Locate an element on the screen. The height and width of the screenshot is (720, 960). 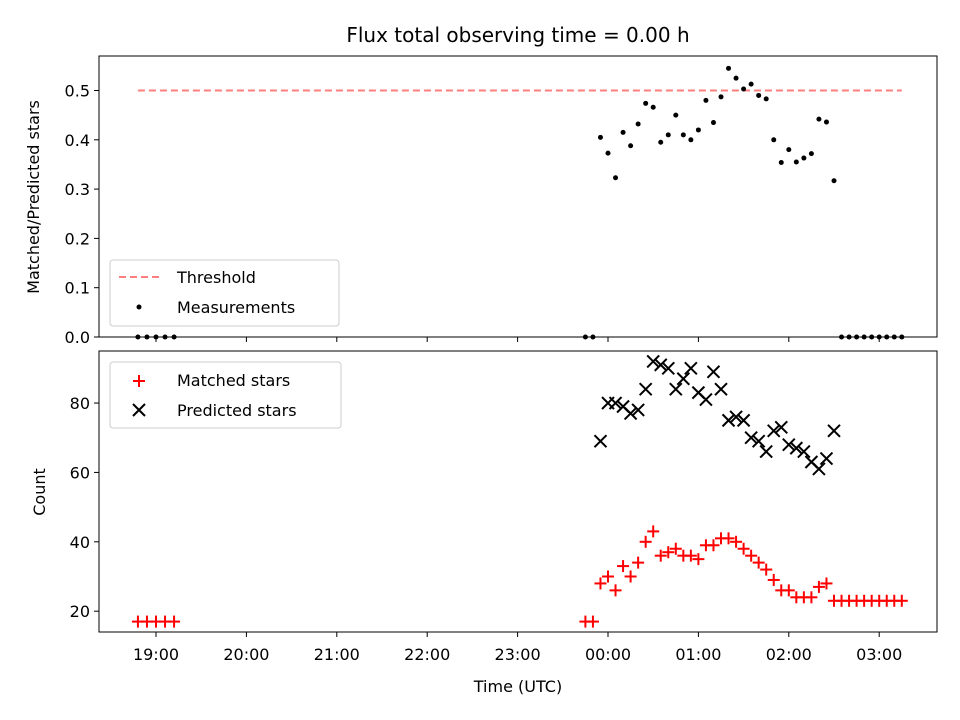
count-legend: Matched stars Predicted stars is located at coordinates (225, 395).